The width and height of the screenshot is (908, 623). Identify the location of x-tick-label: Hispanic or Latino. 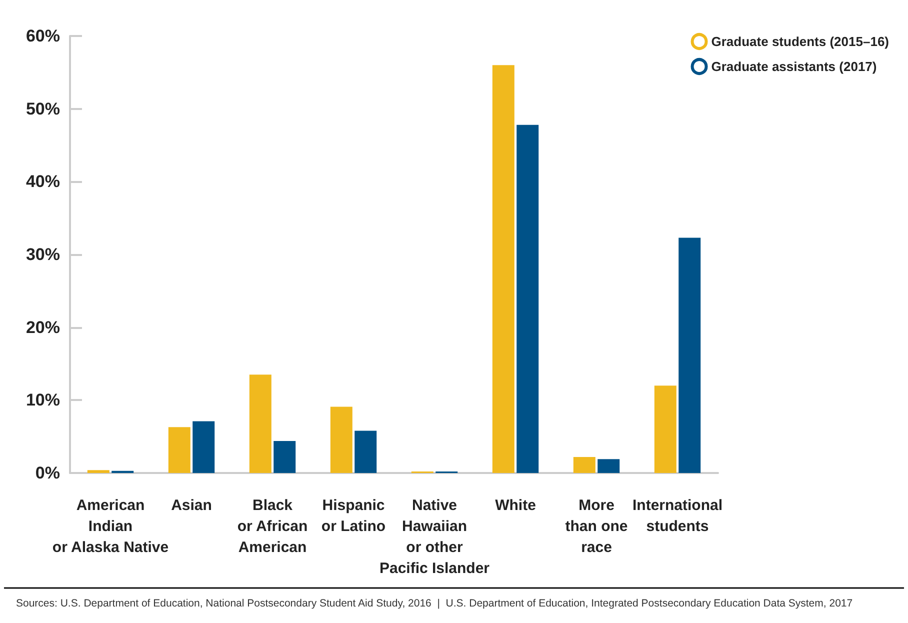
(353, 516).